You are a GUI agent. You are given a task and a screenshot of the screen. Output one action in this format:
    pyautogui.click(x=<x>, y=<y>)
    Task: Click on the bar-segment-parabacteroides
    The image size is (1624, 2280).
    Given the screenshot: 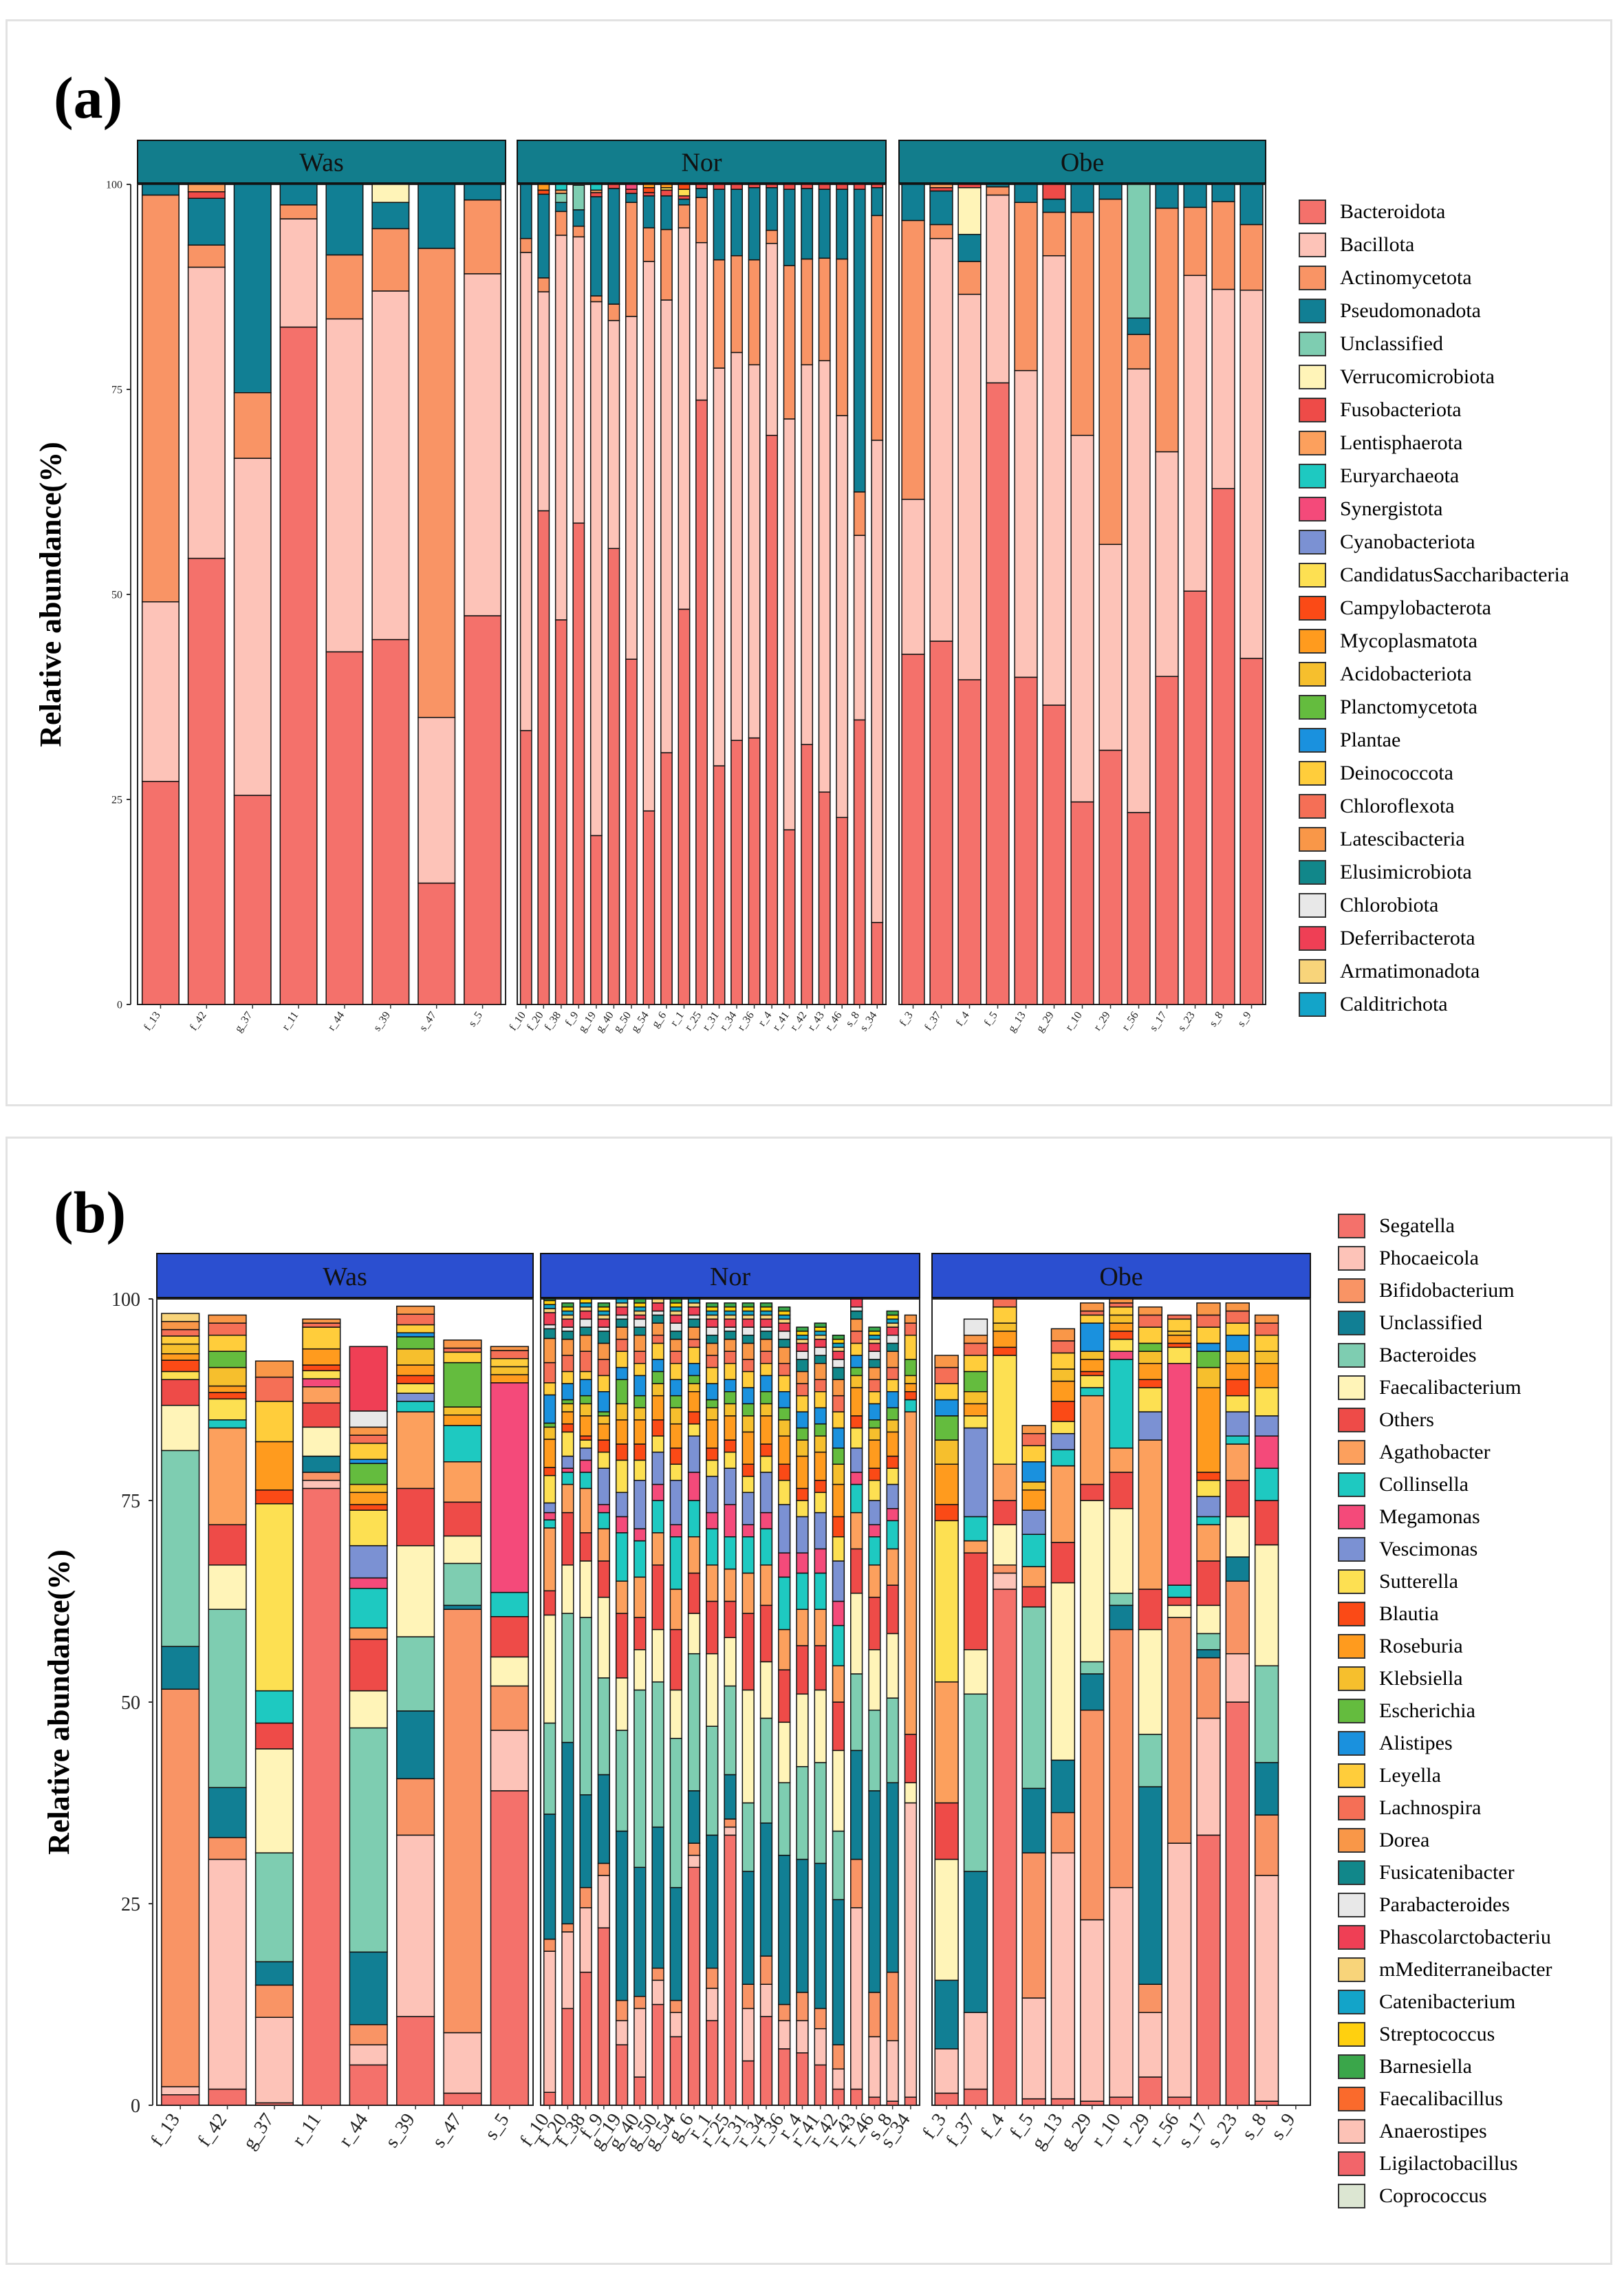 What is the action you would take?
    pyautogui.click(x=585, y=1323)
    